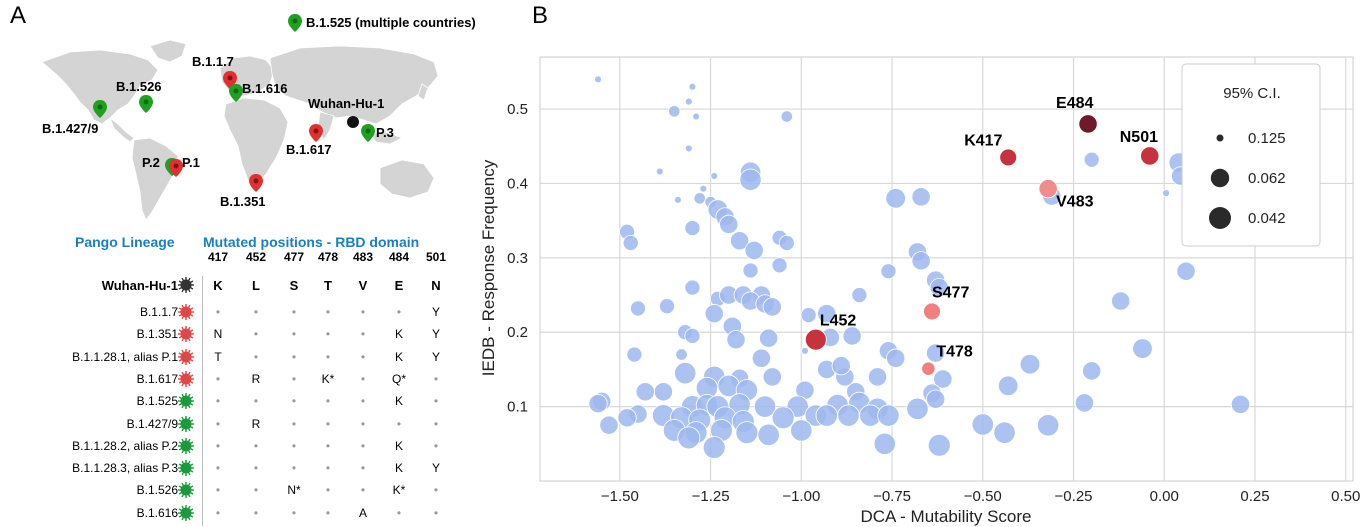 The width and height of the screenshot is (1361, 527). I want to click on lineage-name: B.1.1.7, so click(158, 312).